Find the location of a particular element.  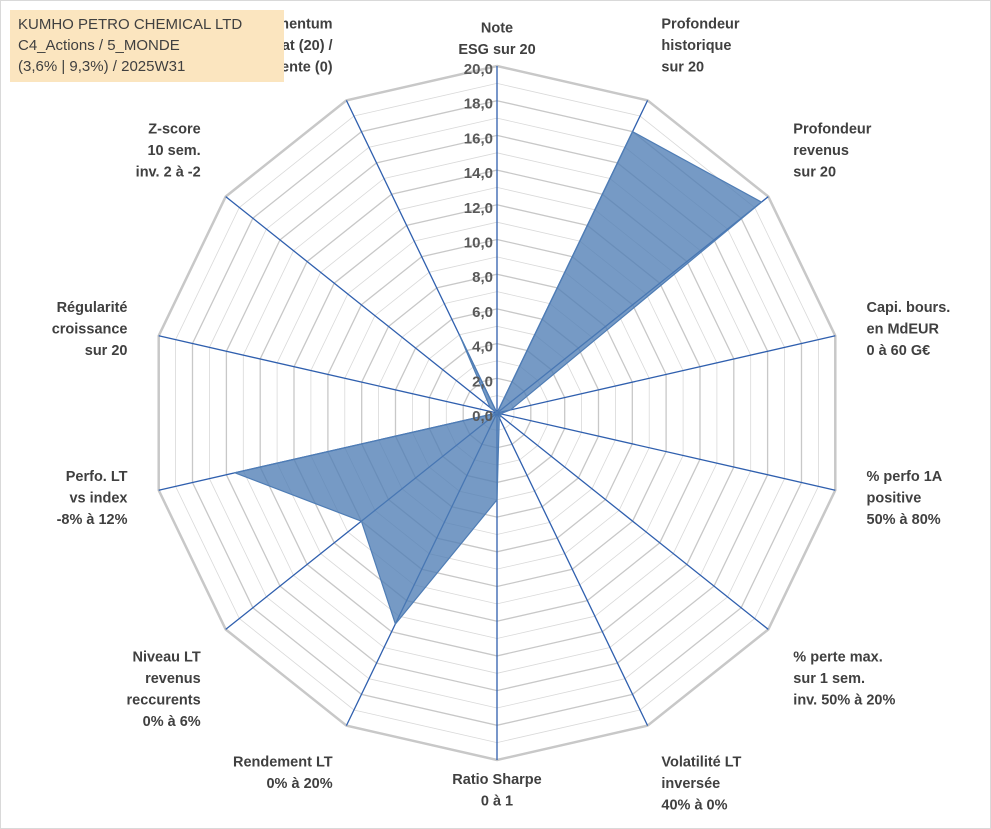

tick-label: 18,0 is located at coordinates (478, 104).